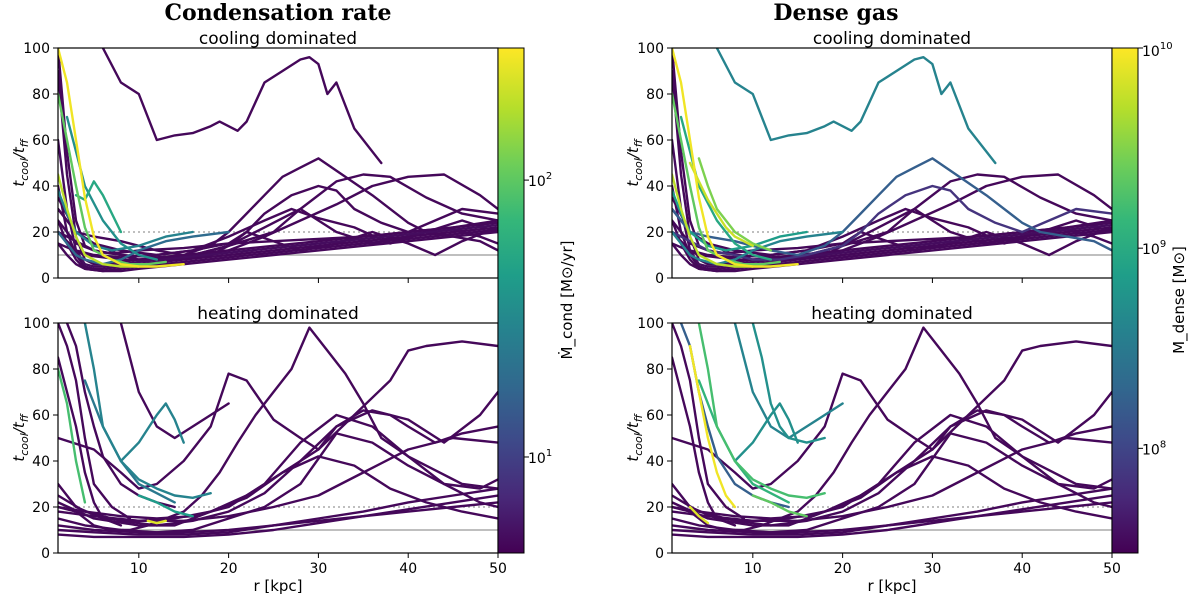 This screenshot has width=1200, height=597. I want to click on series-line-dh19, so click(766, 432).